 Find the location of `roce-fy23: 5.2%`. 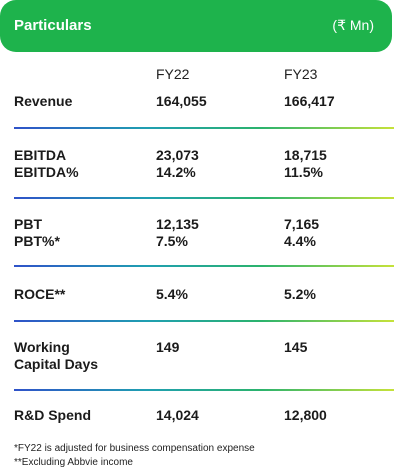

roce-fy23: 5.2% is located at coordinates (300, 294).